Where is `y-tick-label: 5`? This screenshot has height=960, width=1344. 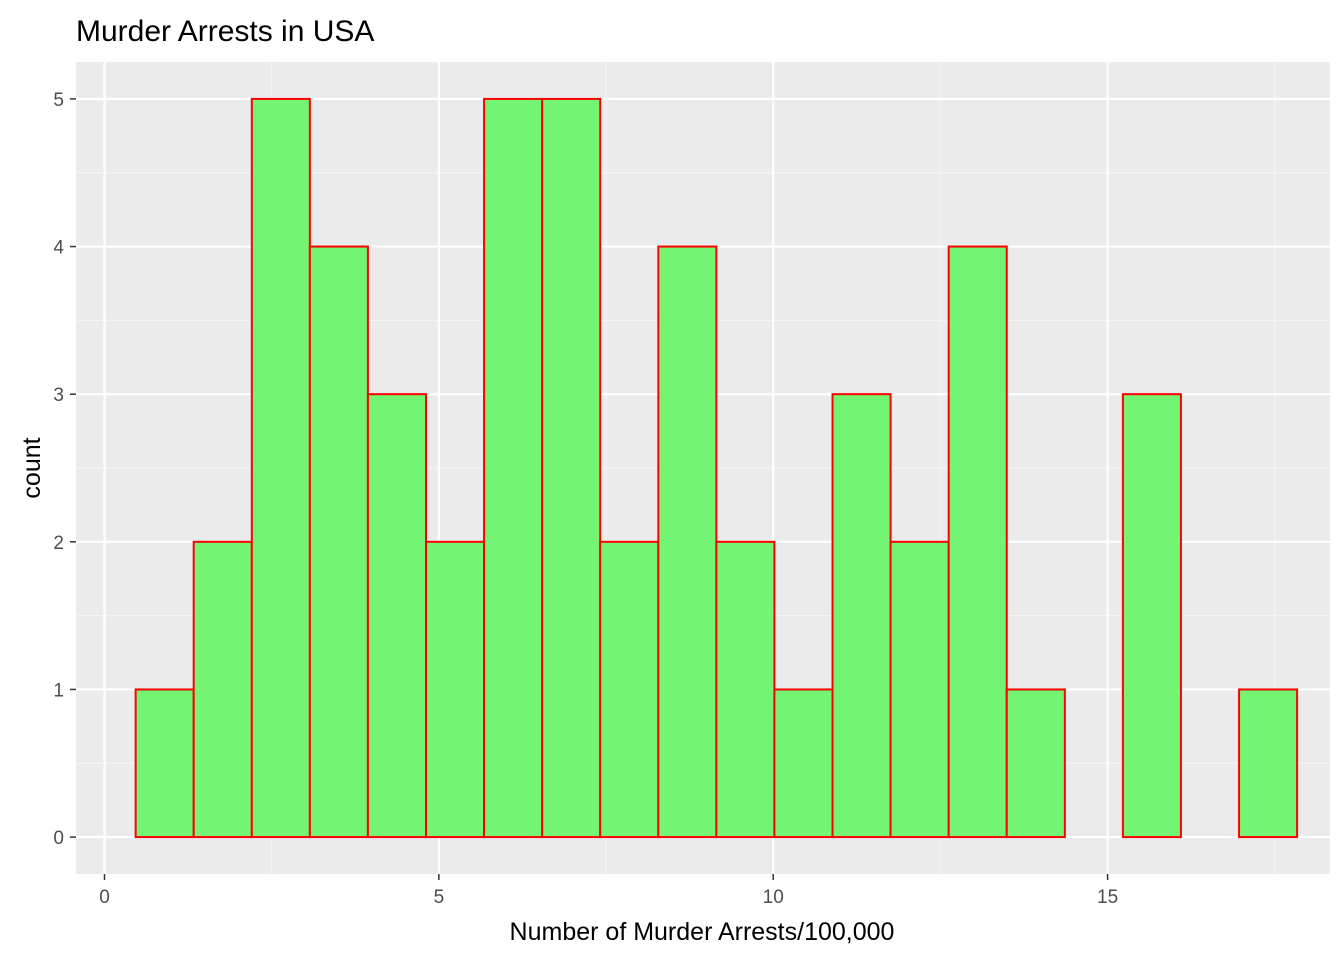 y-tick-label: 5 is located at coordinates (58, 100).